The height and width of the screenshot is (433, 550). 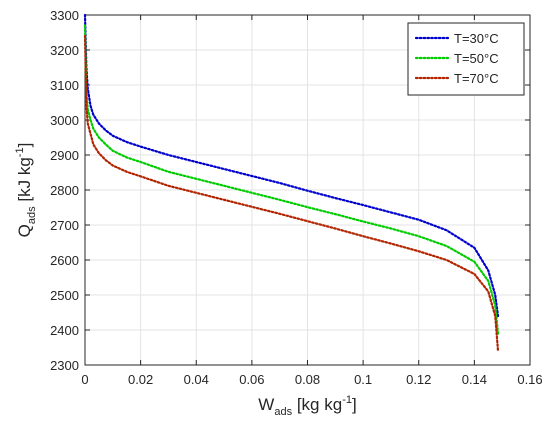 What do you see at coordinates (64, 155) in the screenshot?
I see `y-tick-label: 2900` at bounding box center [64, 155].